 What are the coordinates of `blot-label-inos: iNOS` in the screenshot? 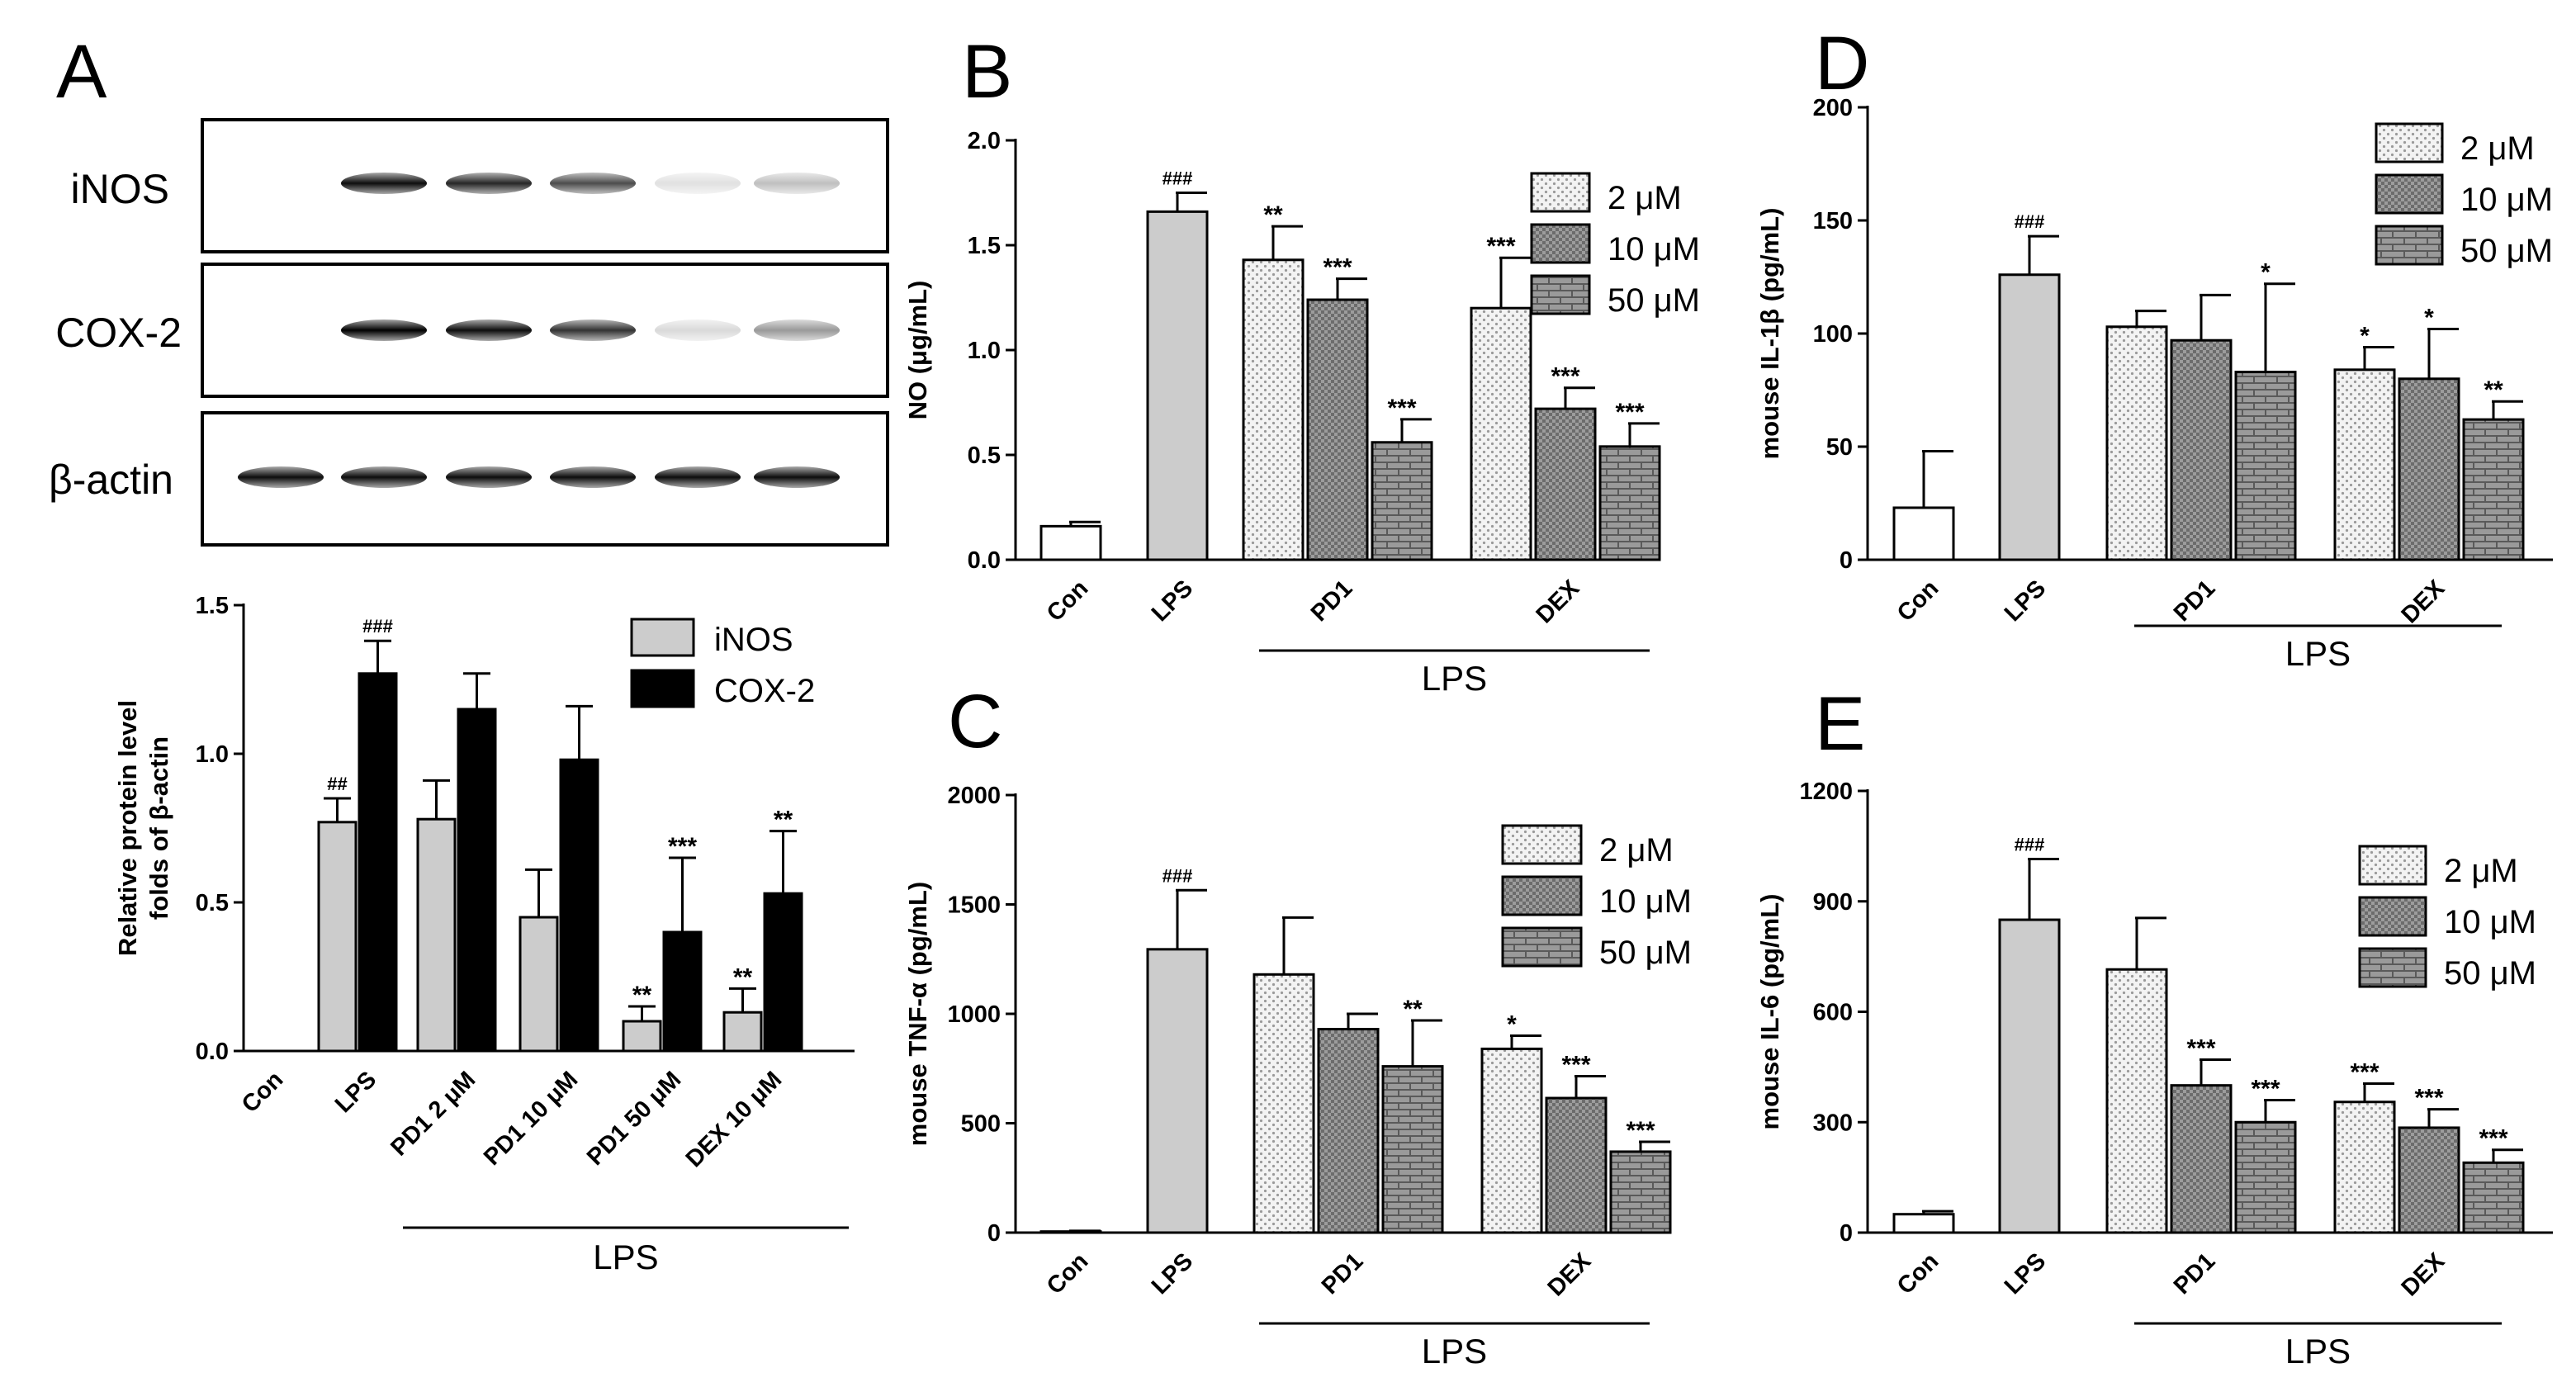 It's located at (120, 189).